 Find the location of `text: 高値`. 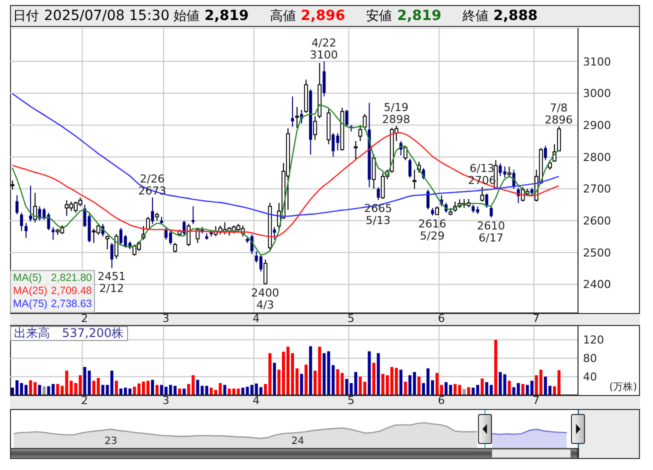

text: 高値 is located at coordinates (283, 16).